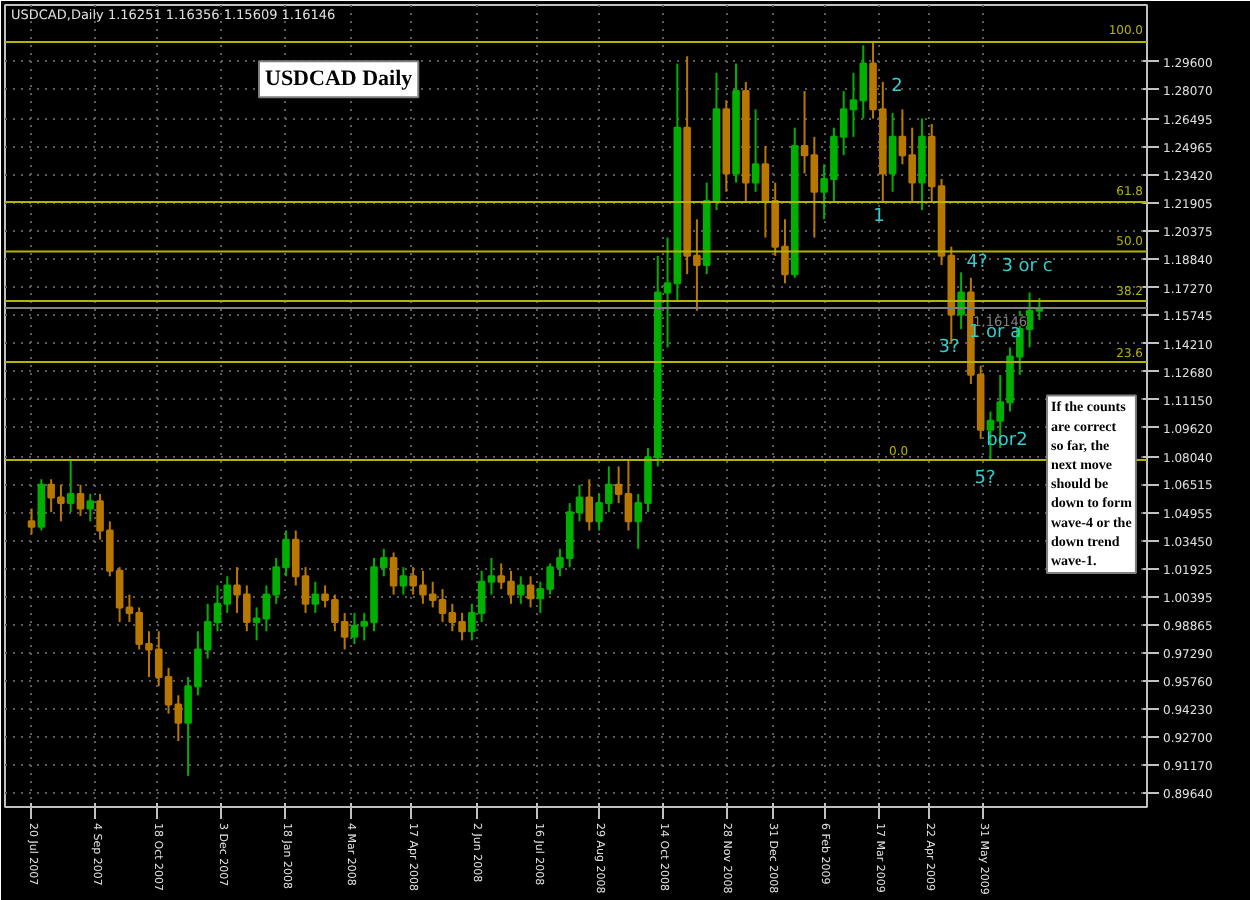 The width and height of the screenshot is (1250, 900). Describe the element at coordinates (985, 478) in the screenshot. I see `annotation: 5?` at that location.